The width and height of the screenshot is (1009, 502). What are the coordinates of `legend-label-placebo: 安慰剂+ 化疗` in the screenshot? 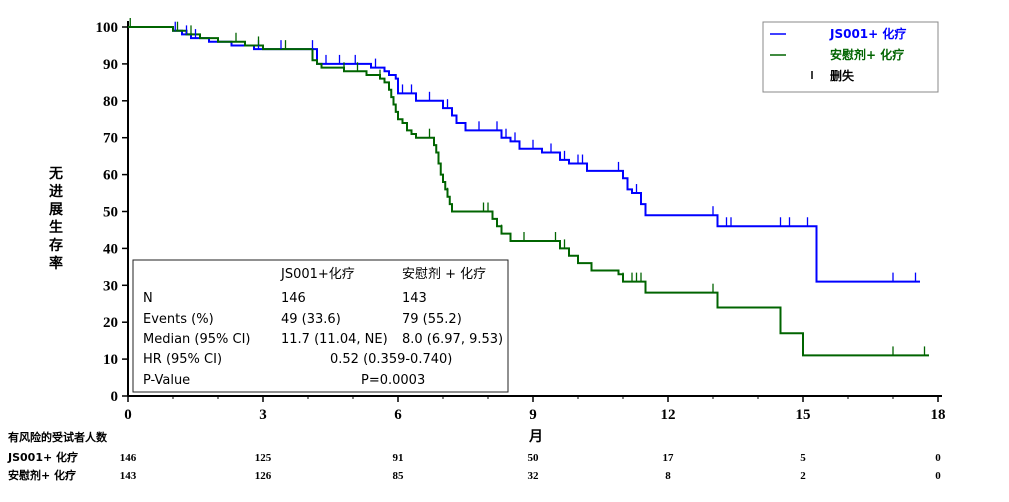 It's located at (867, 54).